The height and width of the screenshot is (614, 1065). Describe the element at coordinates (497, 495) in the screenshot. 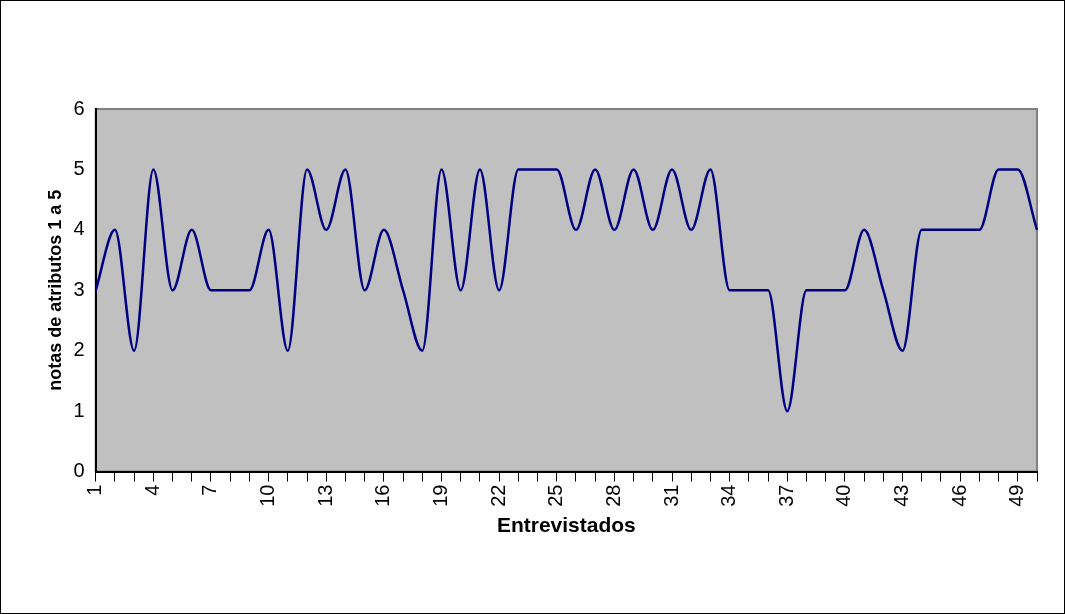

I see `x-tick-label: 22` at that location.